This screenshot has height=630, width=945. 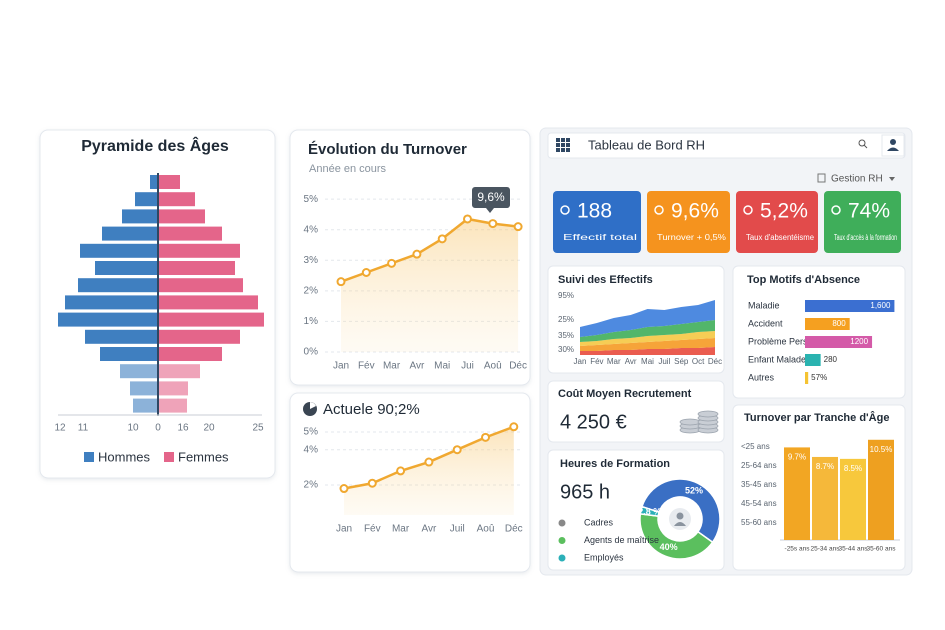 I want to click on slice-label: 52%, so click(x=694, y=491).